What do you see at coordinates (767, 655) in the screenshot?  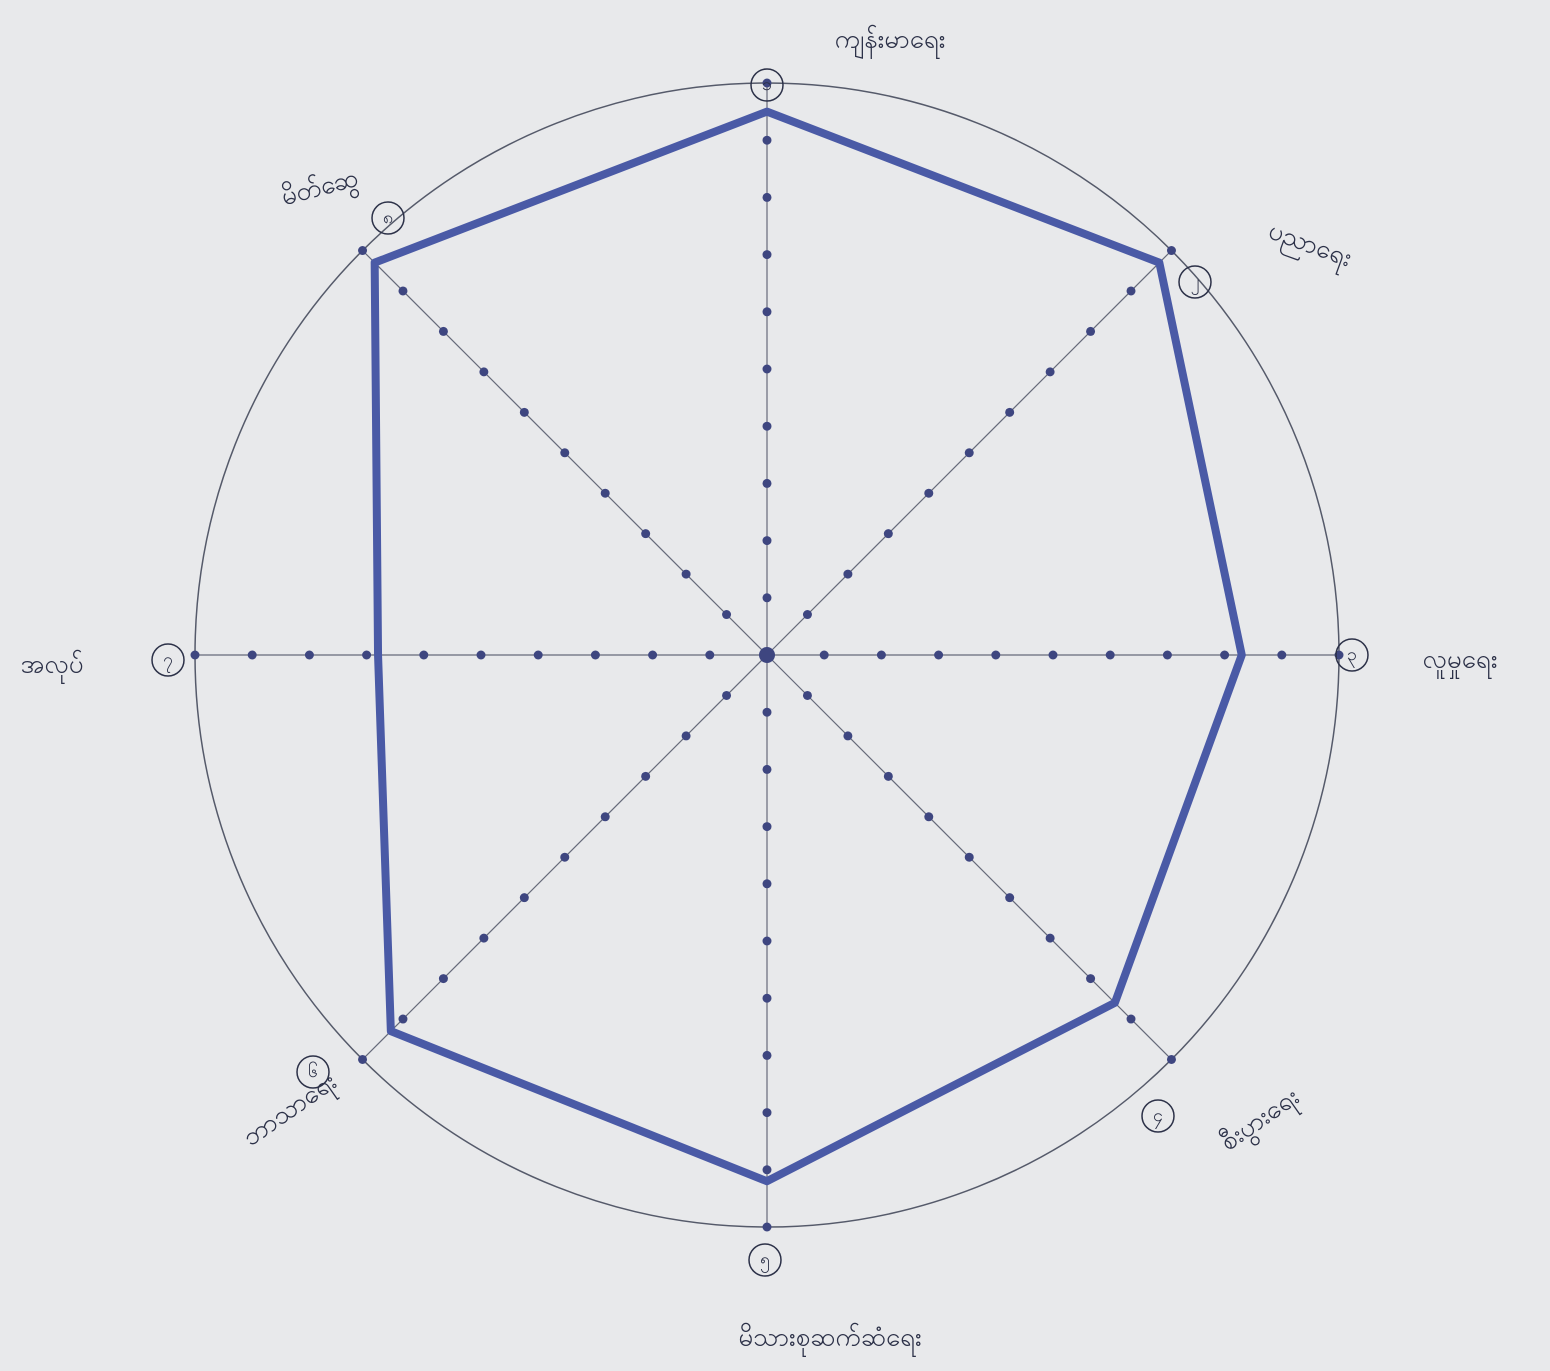 I see `center-dot` at bounding box center [767, 655].